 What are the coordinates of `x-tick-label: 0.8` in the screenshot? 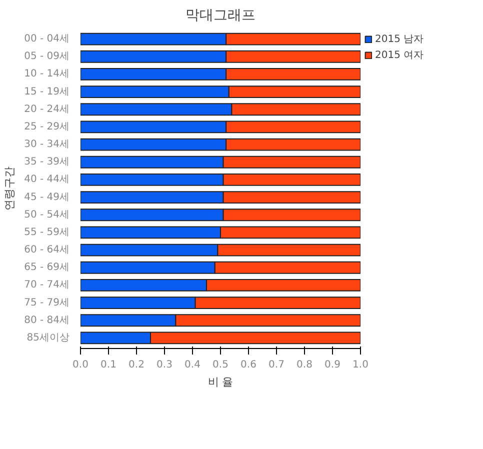 It's located at (304, 365).